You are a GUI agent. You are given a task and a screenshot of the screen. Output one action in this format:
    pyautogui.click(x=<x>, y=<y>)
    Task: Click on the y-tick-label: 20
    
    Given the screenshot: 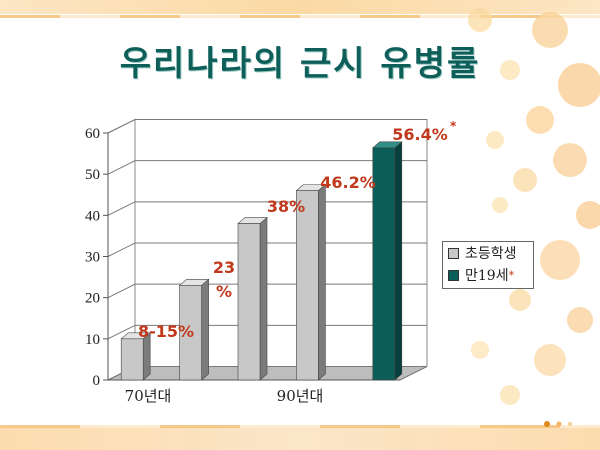 What is the action you would take?
    pyautogui.click(x=92, y=299)
    